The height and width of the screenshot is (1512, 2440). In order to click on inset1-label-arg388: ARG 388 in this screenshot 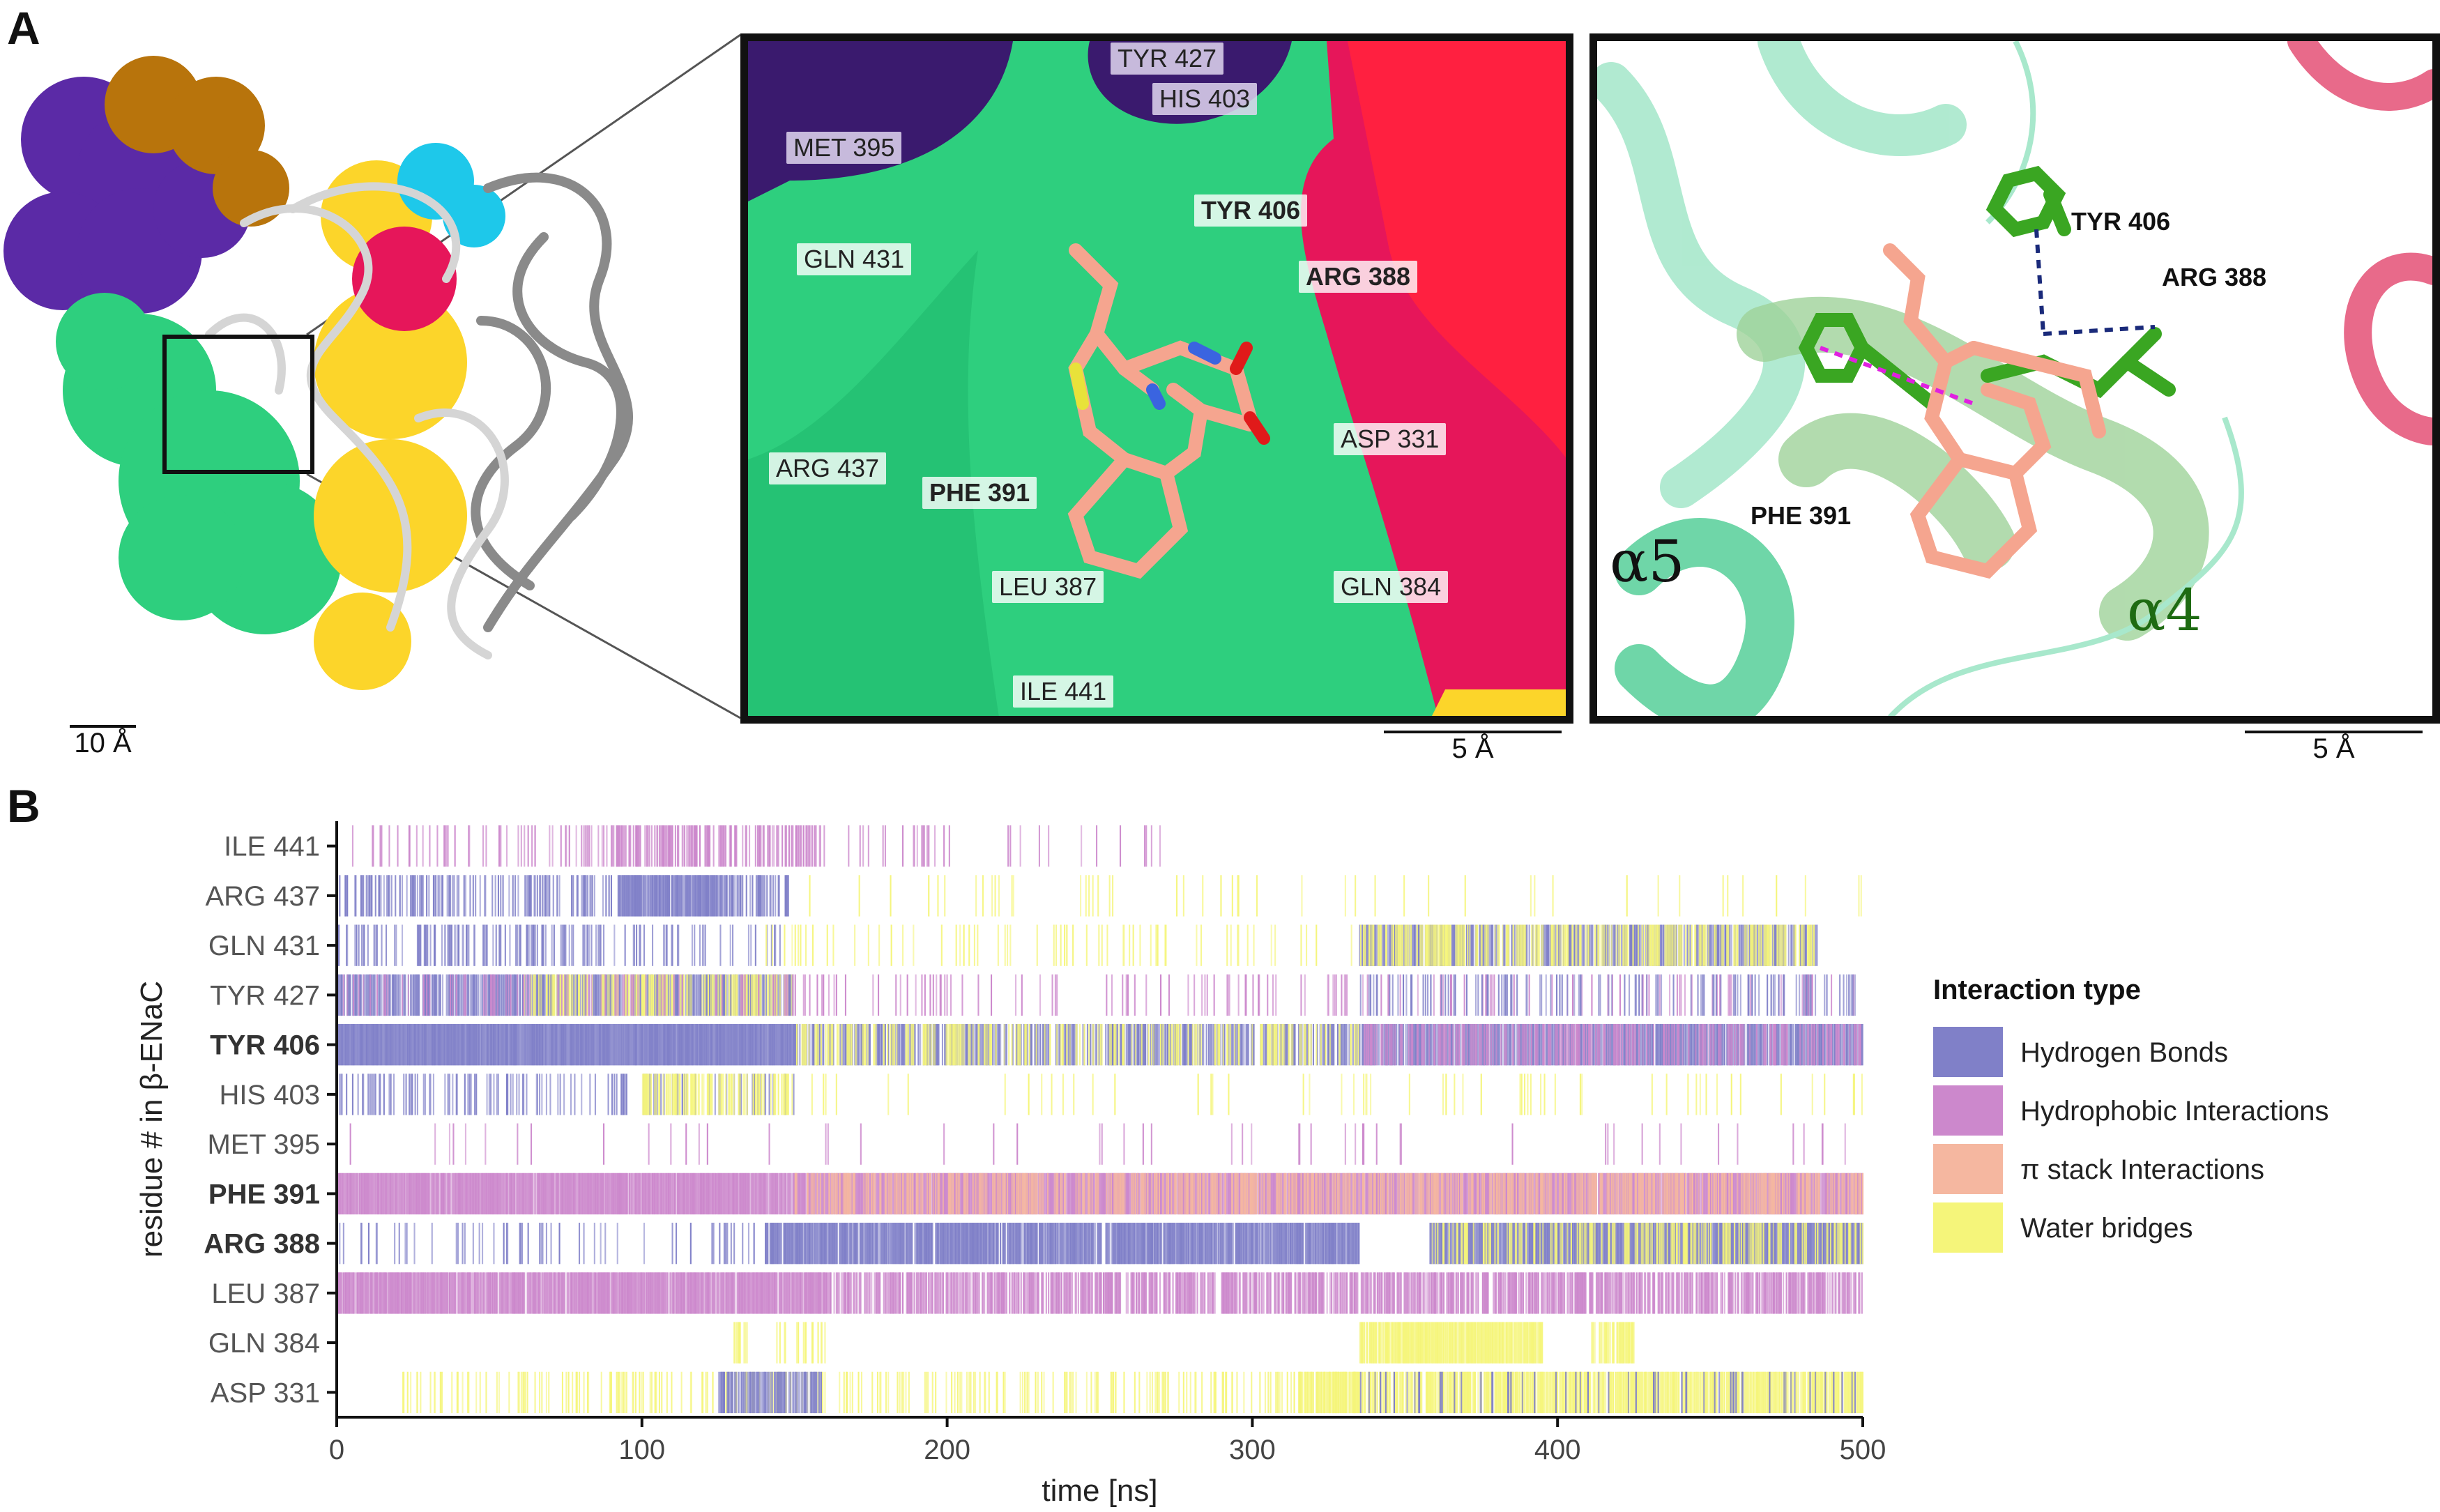, I will do `click(1358, 277)`.